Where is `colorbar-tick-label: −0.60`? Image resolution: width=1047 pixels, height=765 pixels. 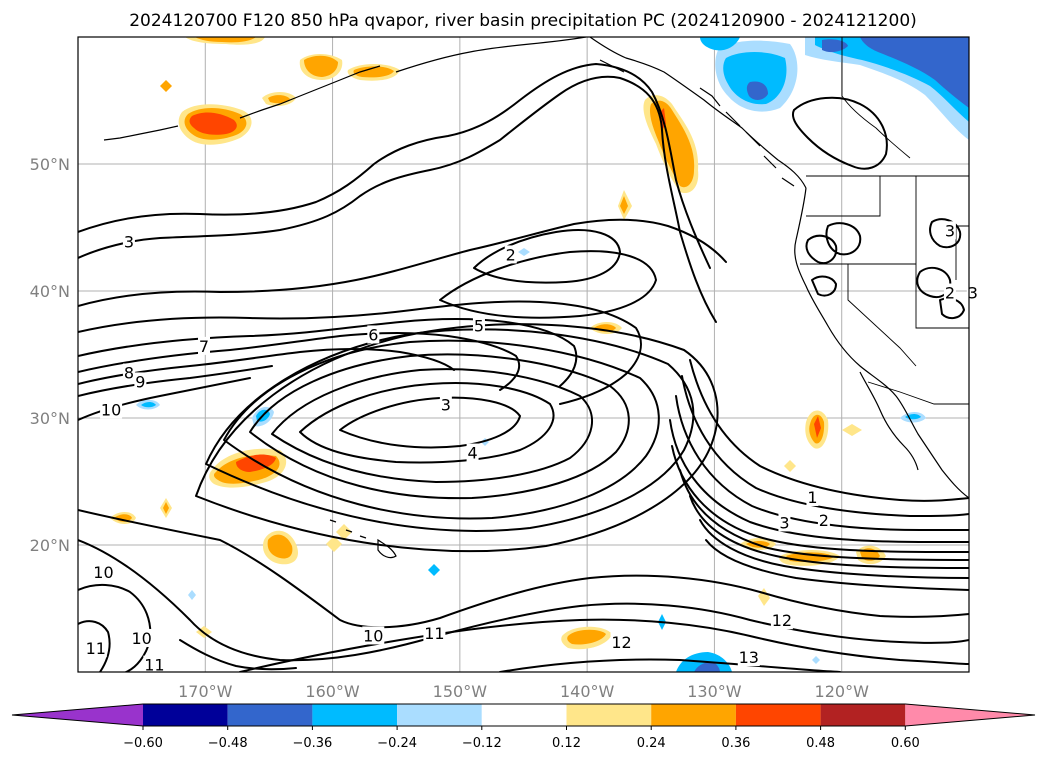 colorbar-tick-label: −0.60 is located at coordinates (143, 743).